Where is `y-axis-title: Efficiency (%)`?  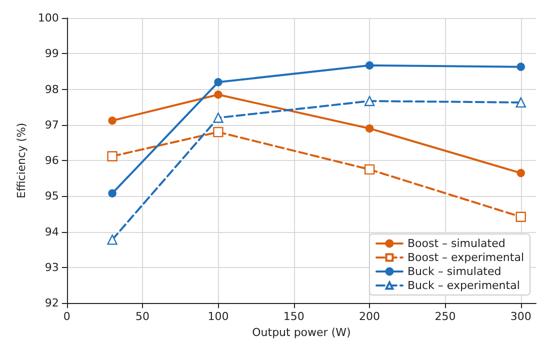
y-axis-title: Efficiency (%) is located at coordinates (21, 160).